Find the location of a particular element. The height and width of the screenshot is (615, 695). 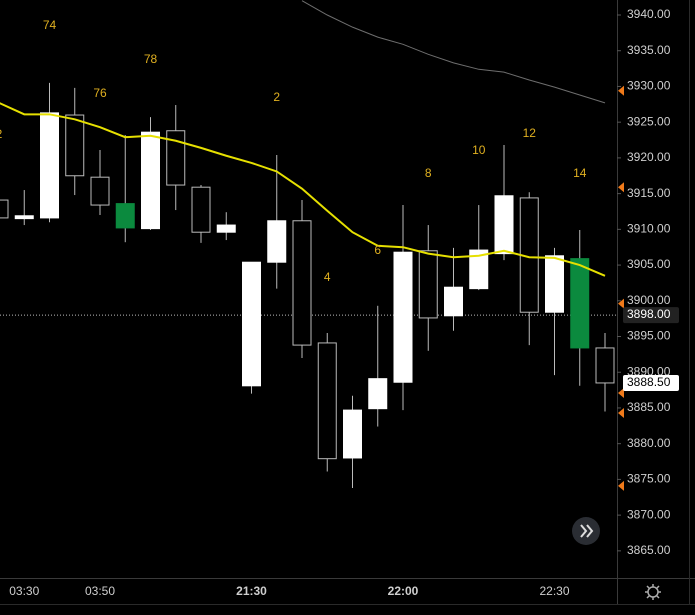

y-tick-label: 3915.00 is located at coordinates (649, 193).